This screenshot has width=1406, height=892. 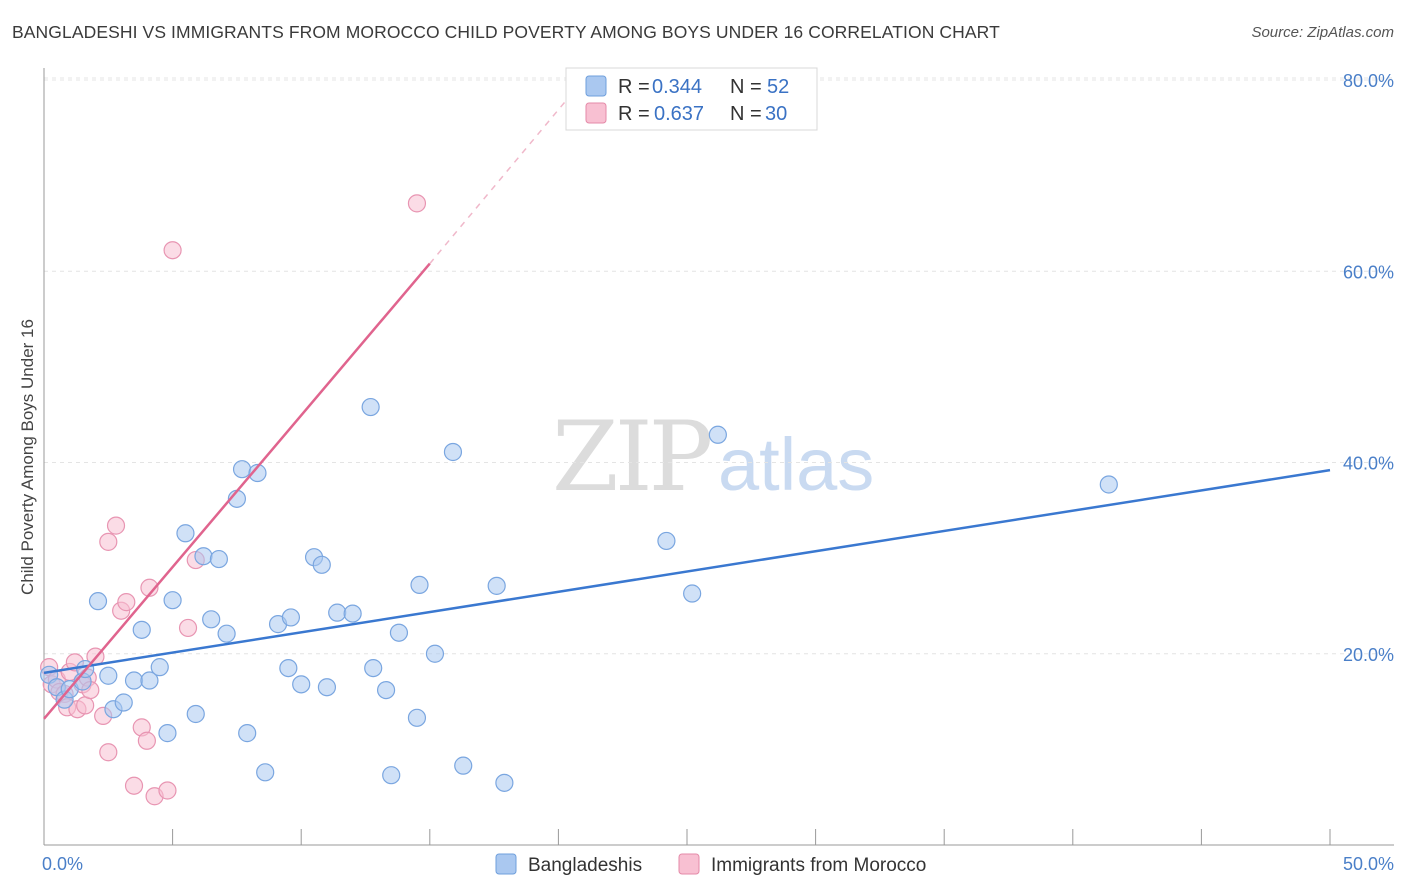 What do you see at coordinates (713, 457) in the screenshot?
I see `watermark: ZIP atlas` at bounding box center [713, 457].